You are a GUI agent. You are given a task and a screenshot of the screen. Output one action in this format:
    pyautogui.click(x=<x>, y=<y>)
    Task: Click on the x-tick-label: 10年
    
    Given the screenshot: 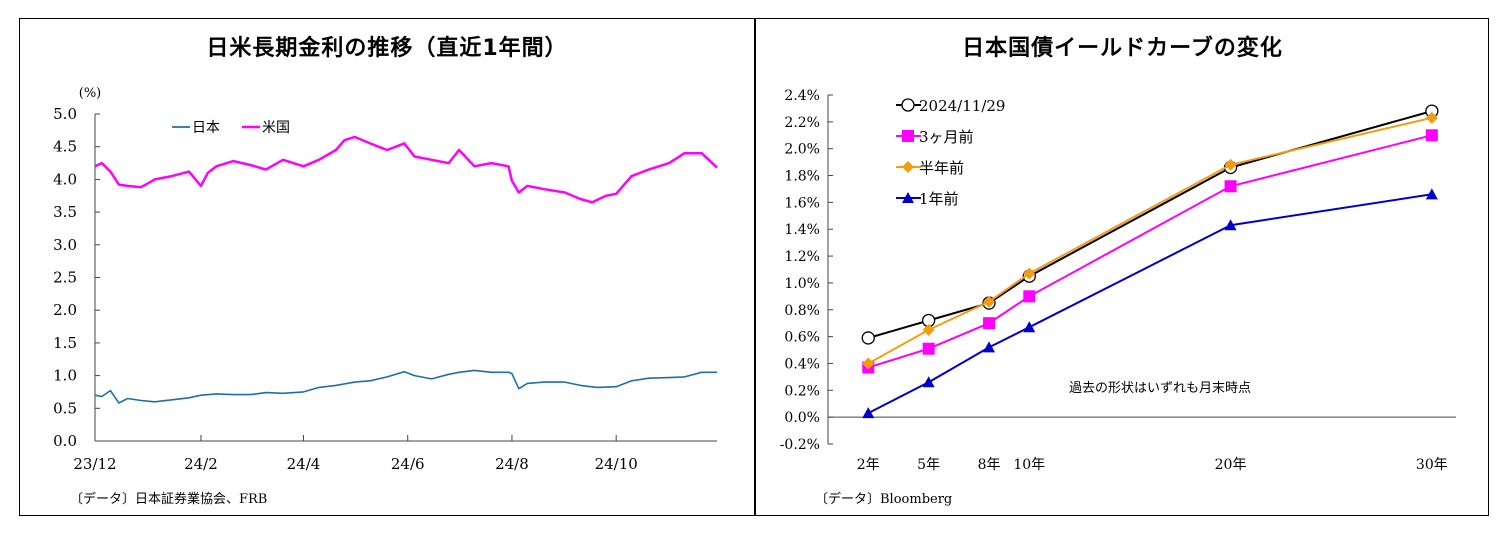 What is the action you would take?
    pyautogui.click(x=1029, y=465)
    